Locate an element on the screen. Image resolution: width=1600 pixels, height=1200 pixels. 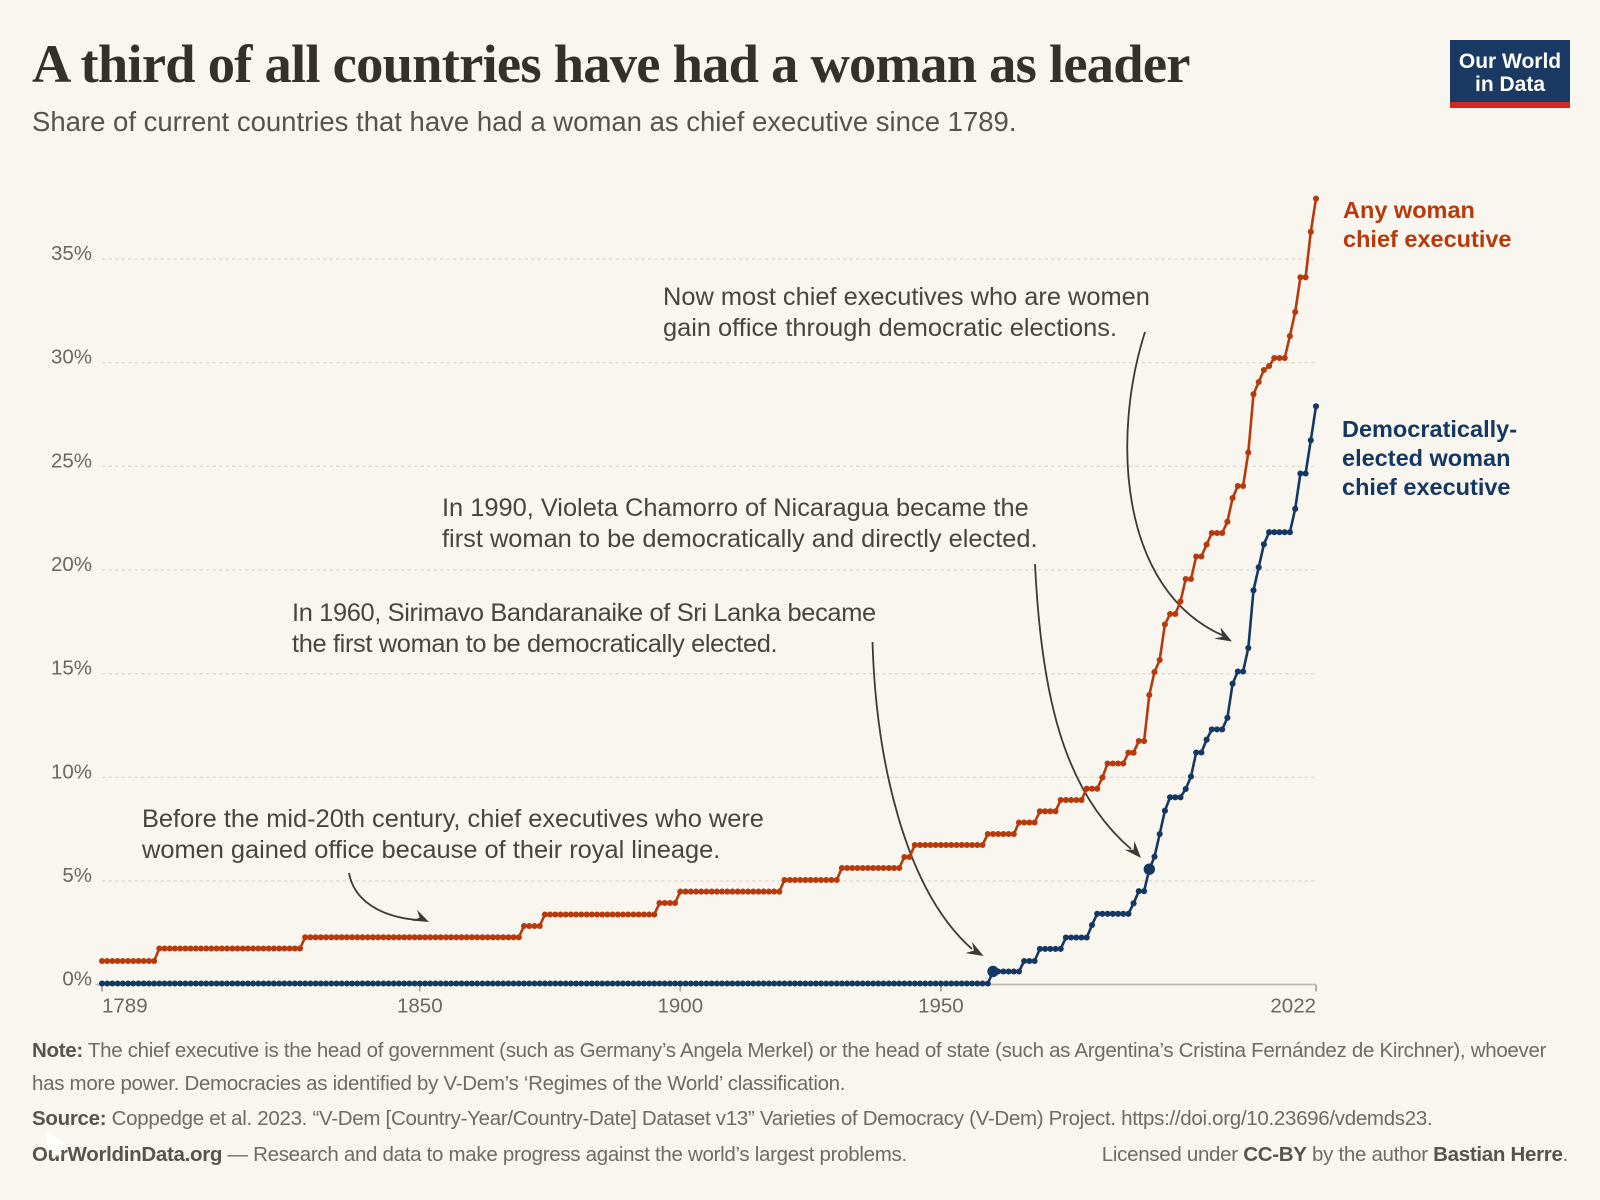
svg-text: 10% is located at coordinates (71, 771).